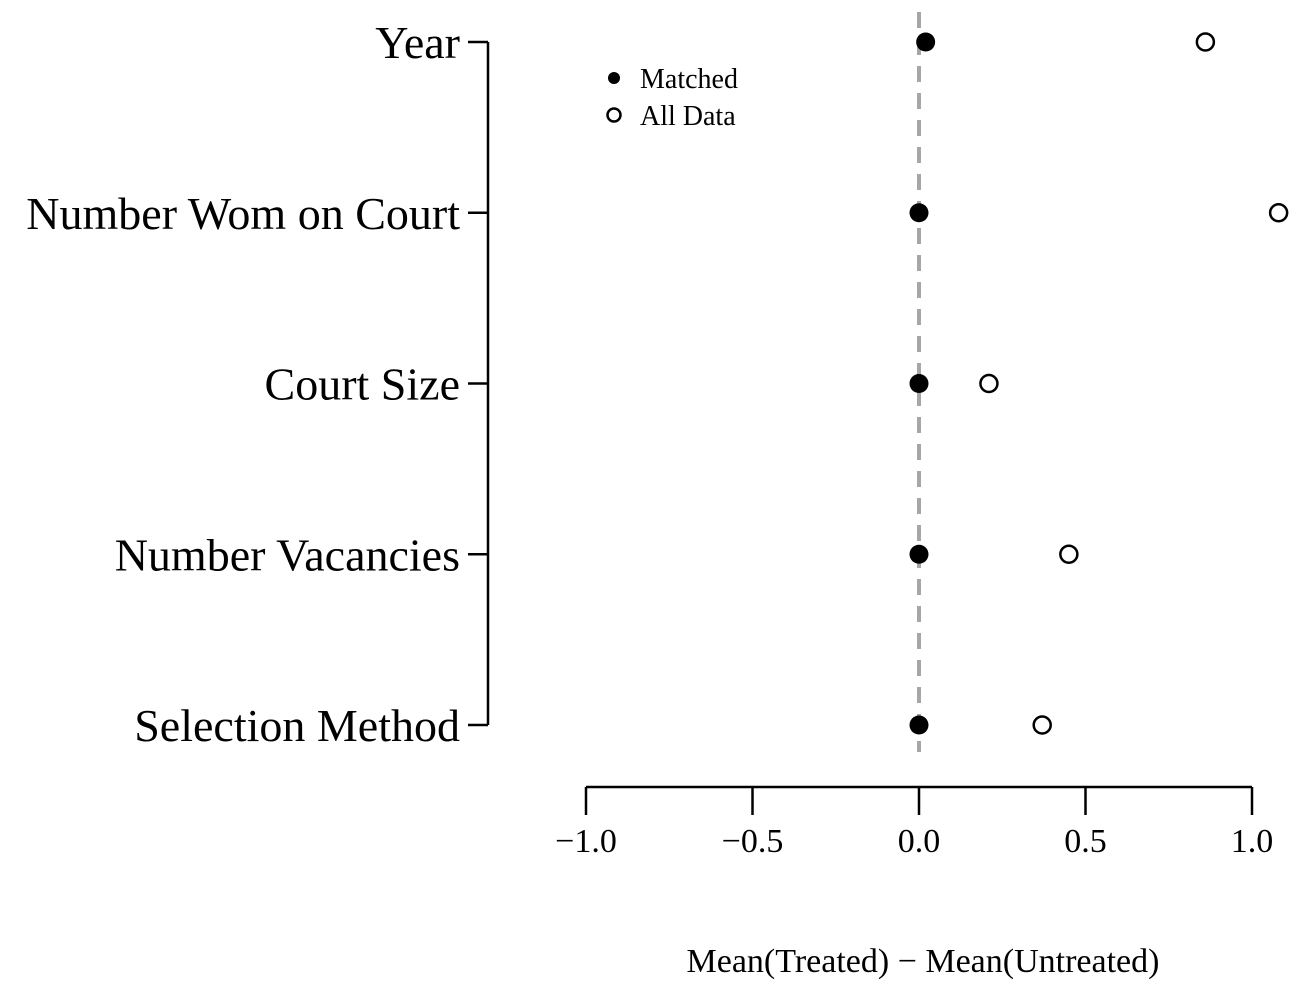  I want to click on category-label: Number Wom on Court, so click(243, 213).